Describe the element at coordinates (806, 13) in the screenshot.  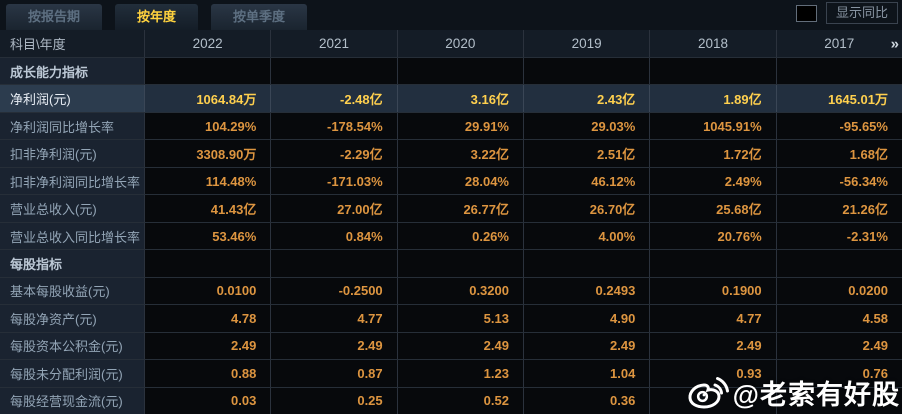
I see `show-yoy-checkbox` at that location.